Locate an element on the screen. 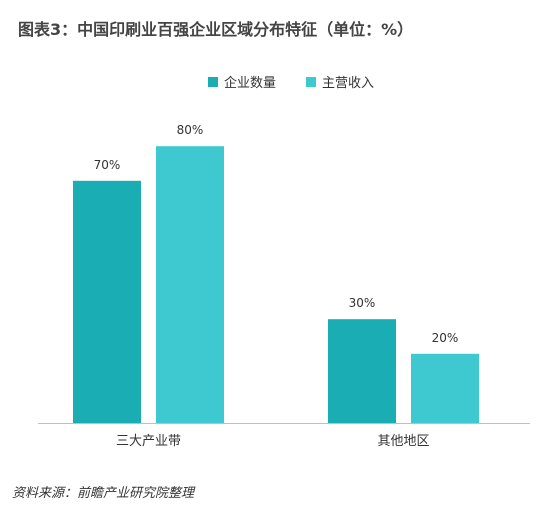 The height and width of the screenshot is (512, 560). legend-item-series-2: 主营收入 is located at coordinates (340, 81).